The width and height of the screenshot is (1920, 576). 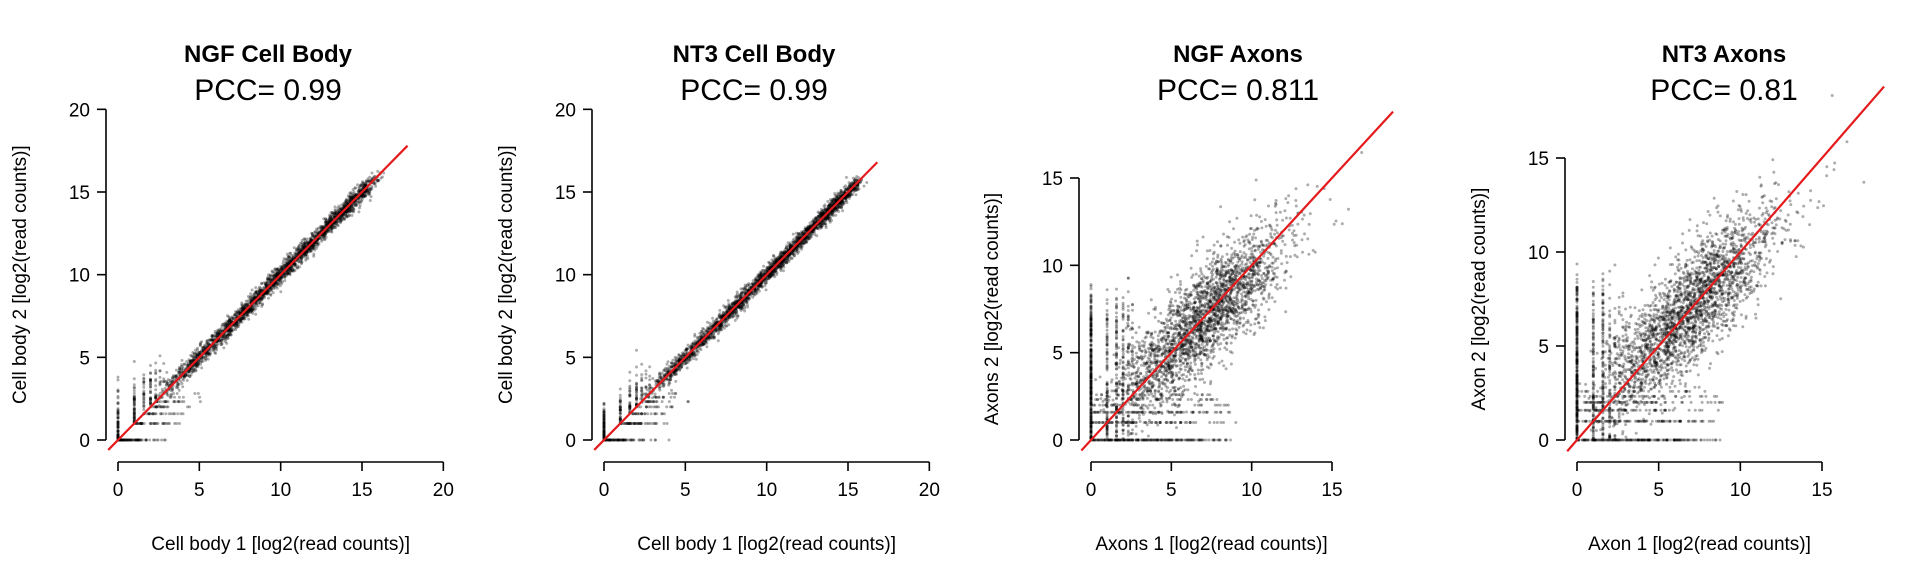 I want to click on panel-title: NGF Cell Body, so click(x=268, y=54).